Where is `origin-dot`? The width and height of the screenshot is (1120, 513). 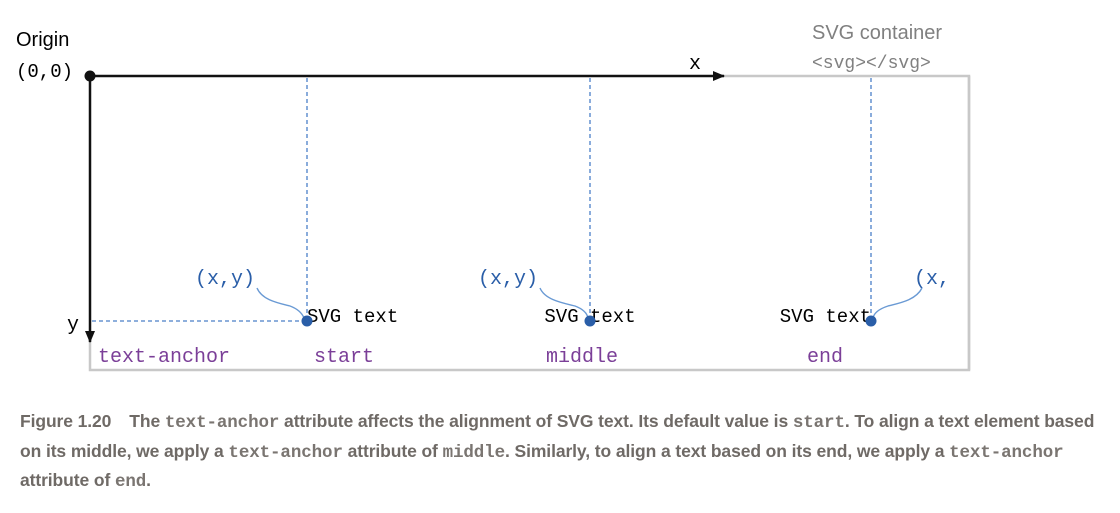
origin-dot is located at coordinates (90, 76).